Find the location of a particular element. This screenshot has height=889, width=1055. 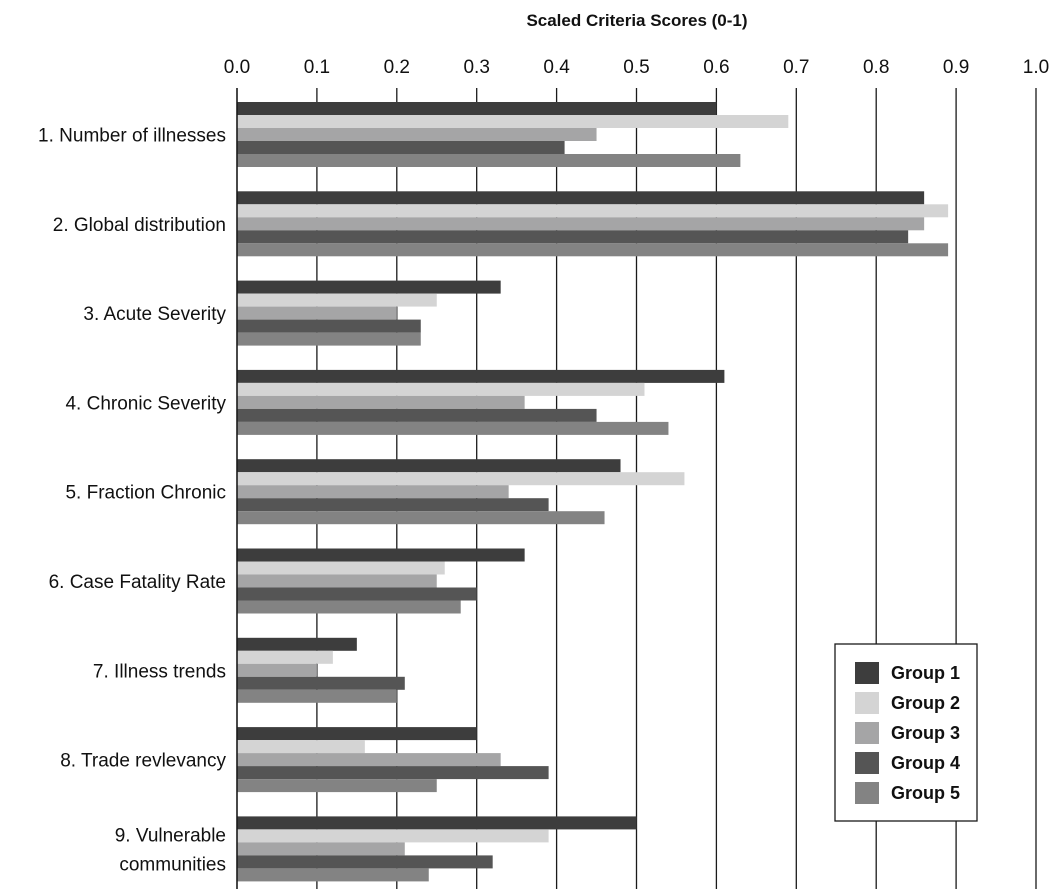

x-tick-label: 0.2 is located at coordinates (397, 67).